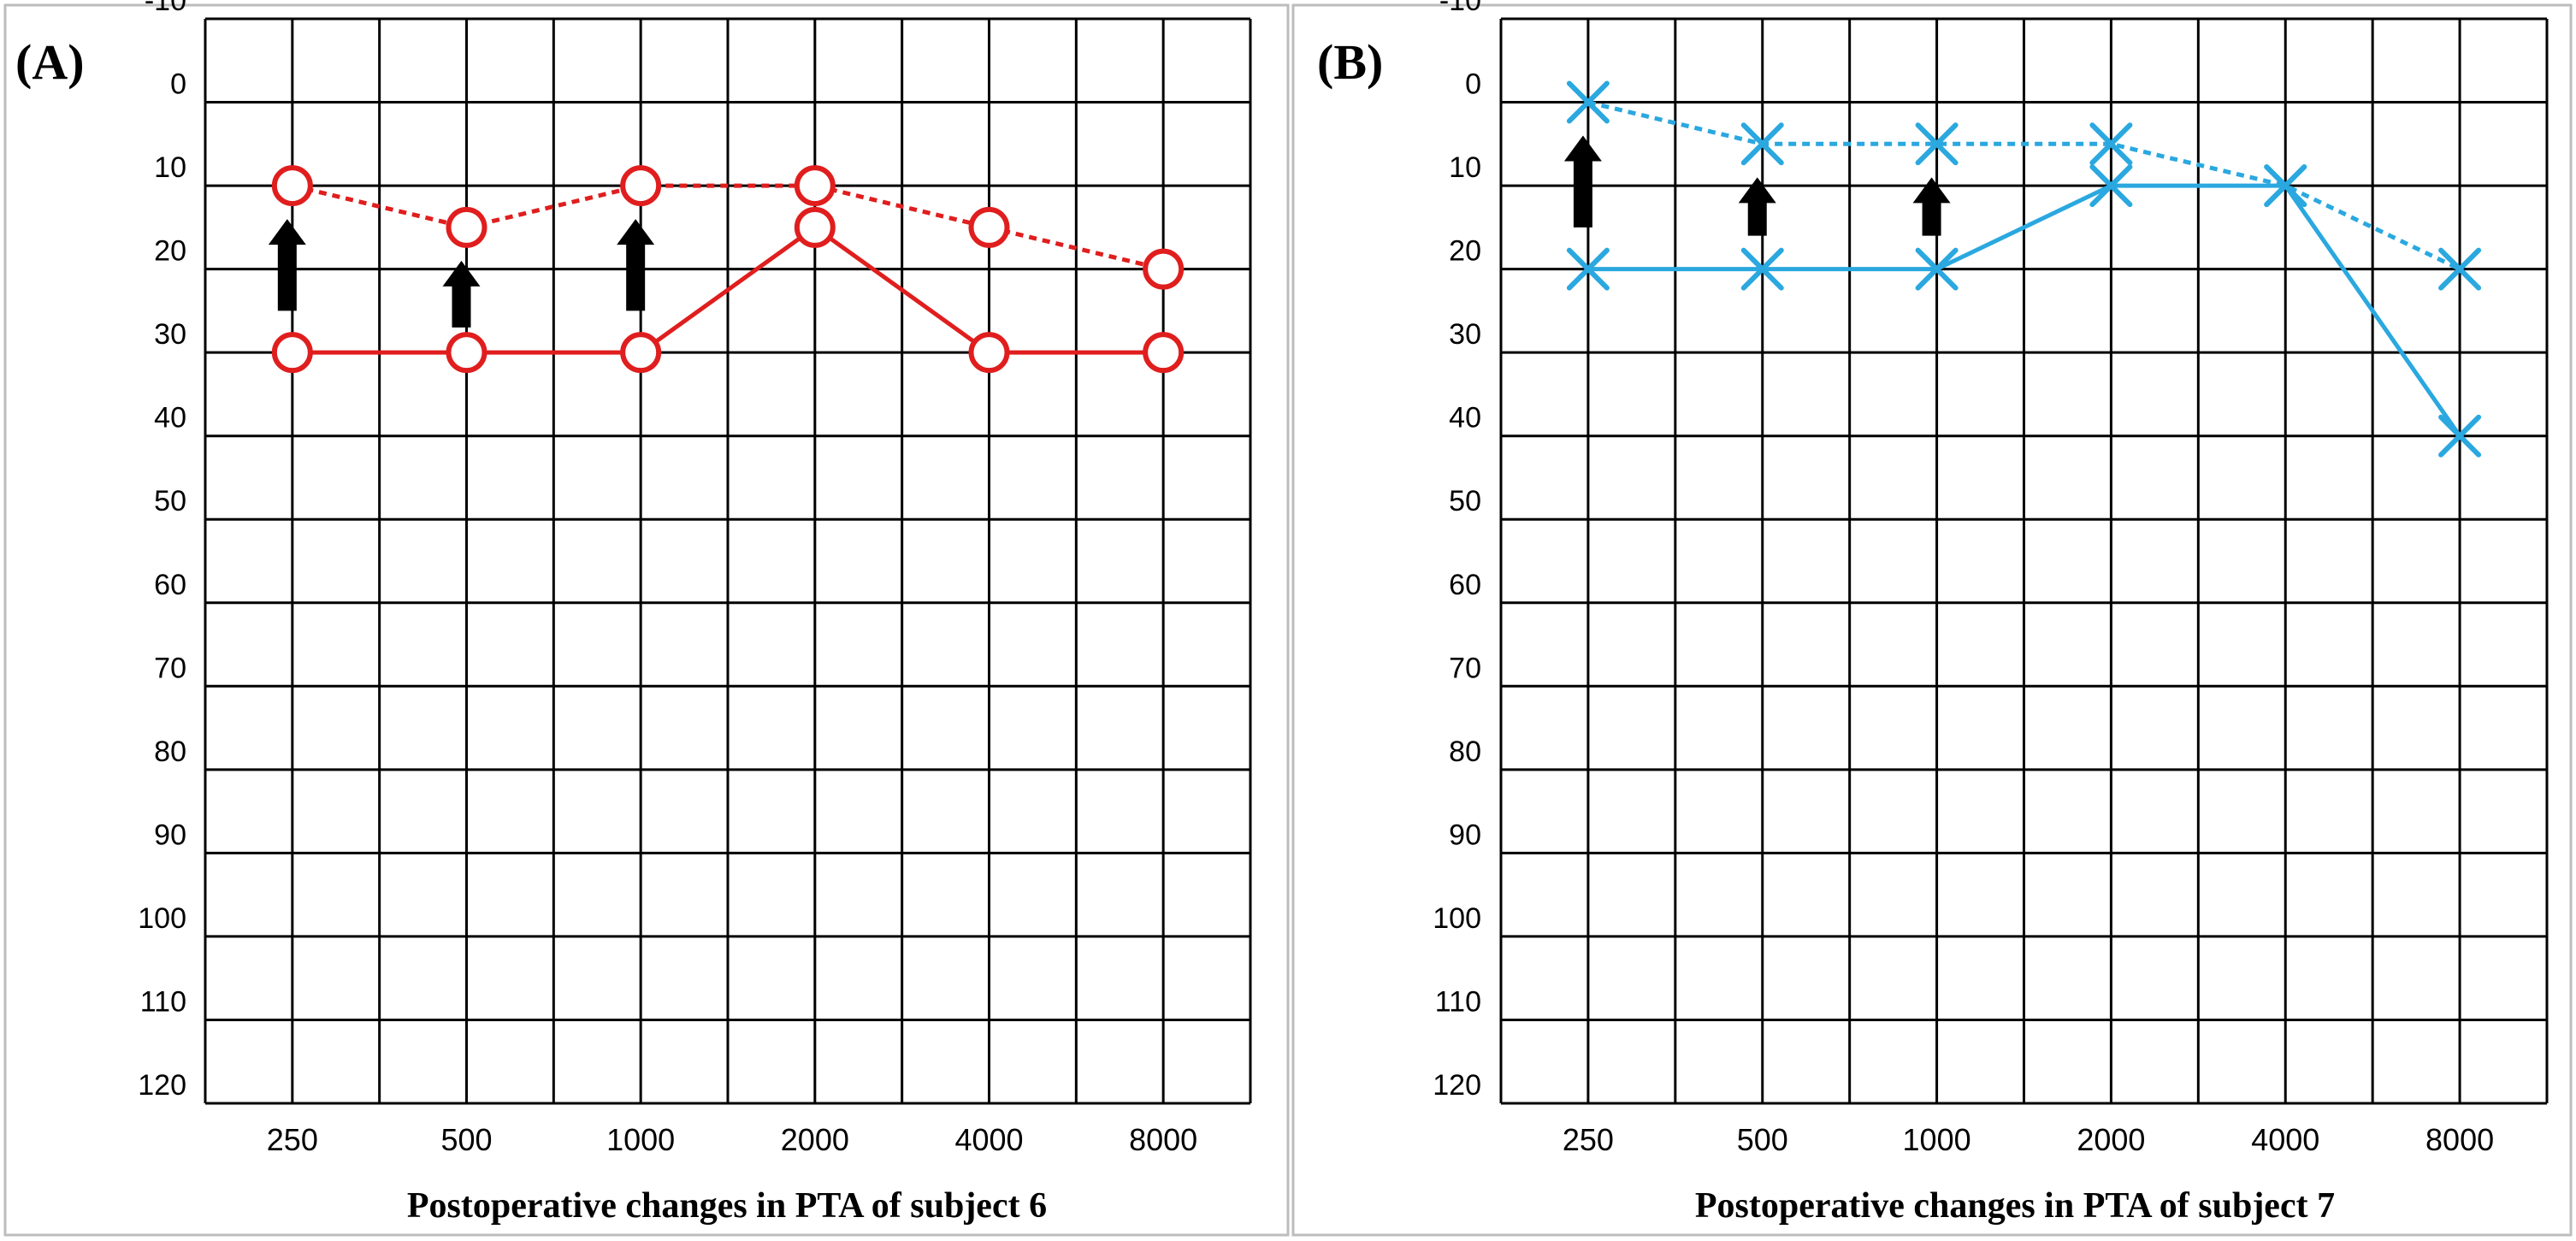 The width and height of the screenshot is (2576, 1241). Describe the element at coordinates (50, 62) in the screenshot. I see `panel-a-label: (A)` at that location.